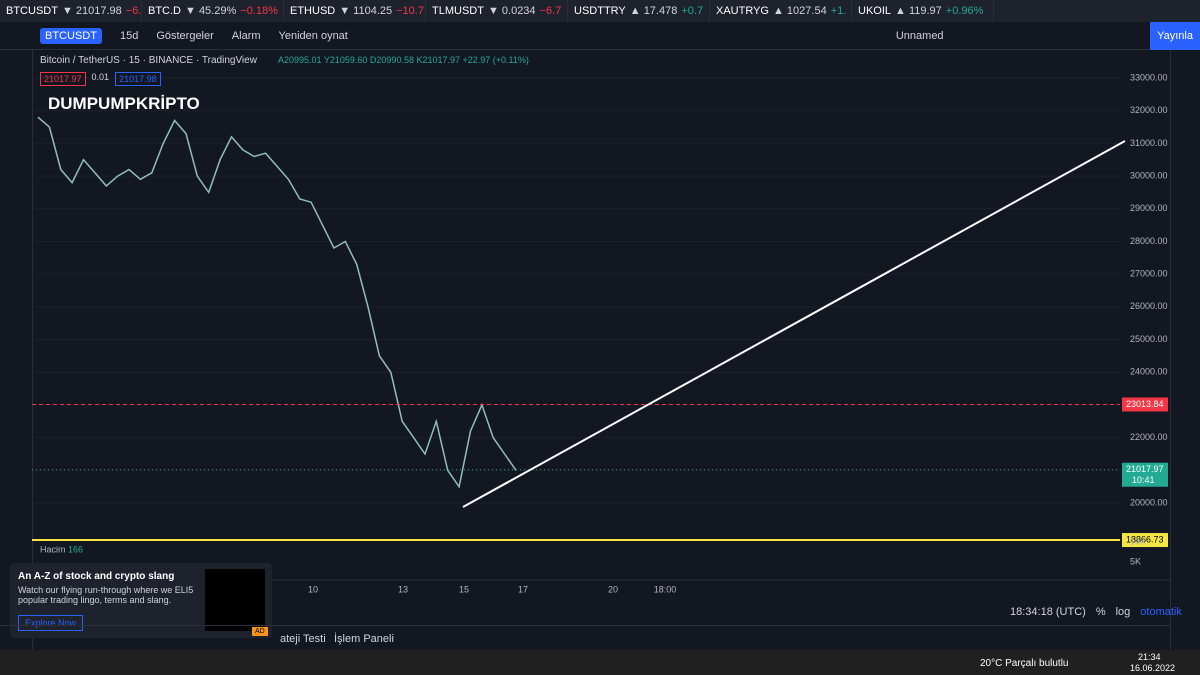  I want to click on symbol-tab: BTC.D ▼ 45.29% −0.18%, so click(213, 11).